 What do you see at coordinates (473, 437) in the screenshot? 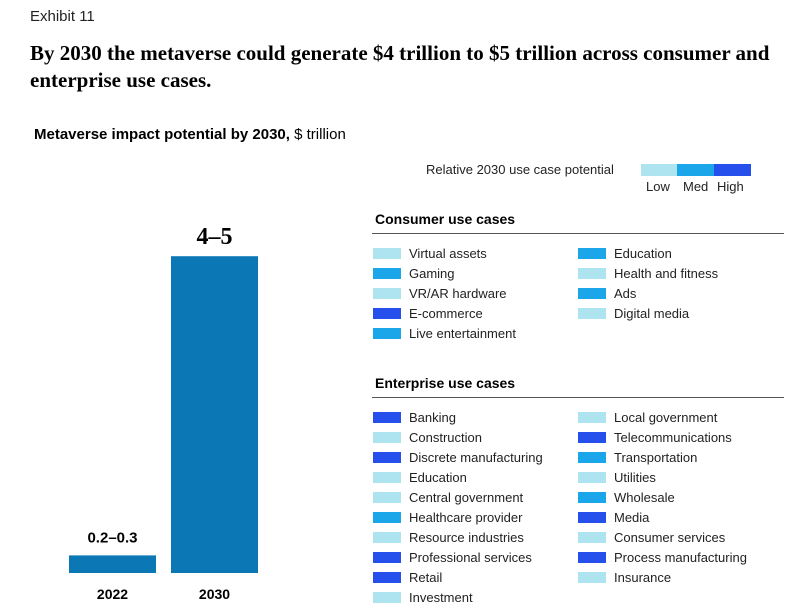
I see `use-case-item: Construction` at bounding box center [473, 437].